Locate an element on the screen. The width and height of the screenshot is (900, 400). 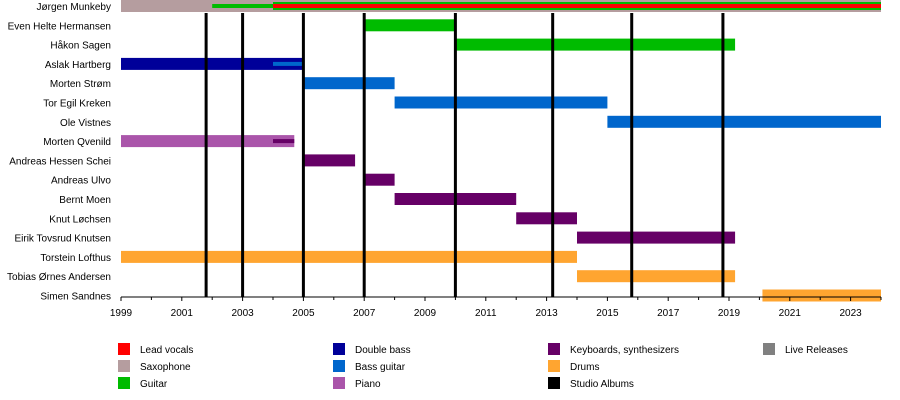
member-label: Tobias Ørnes Andersen is located at coordinates (59, 277).